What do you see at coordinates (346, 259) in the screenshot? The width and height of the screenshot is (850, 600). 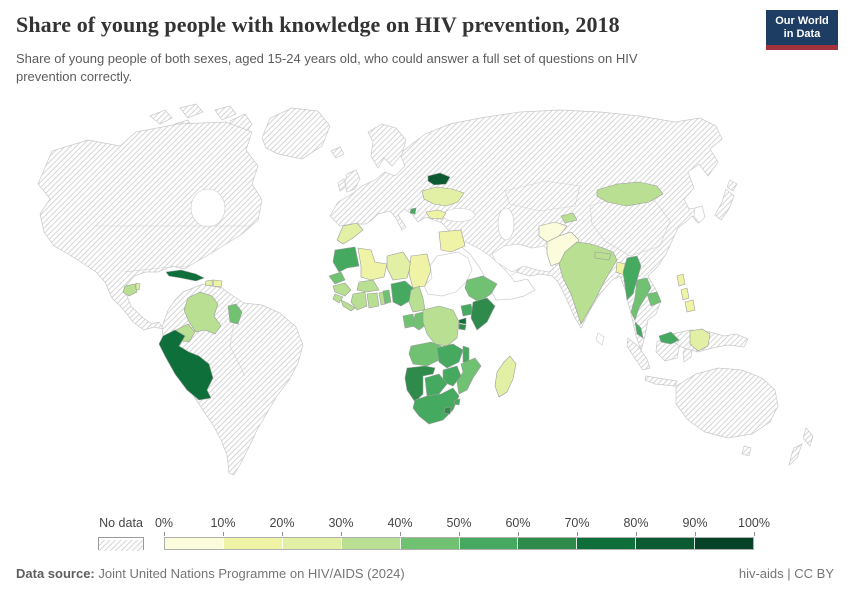 I see `country-mauritania` at bounding box center [346, 259].